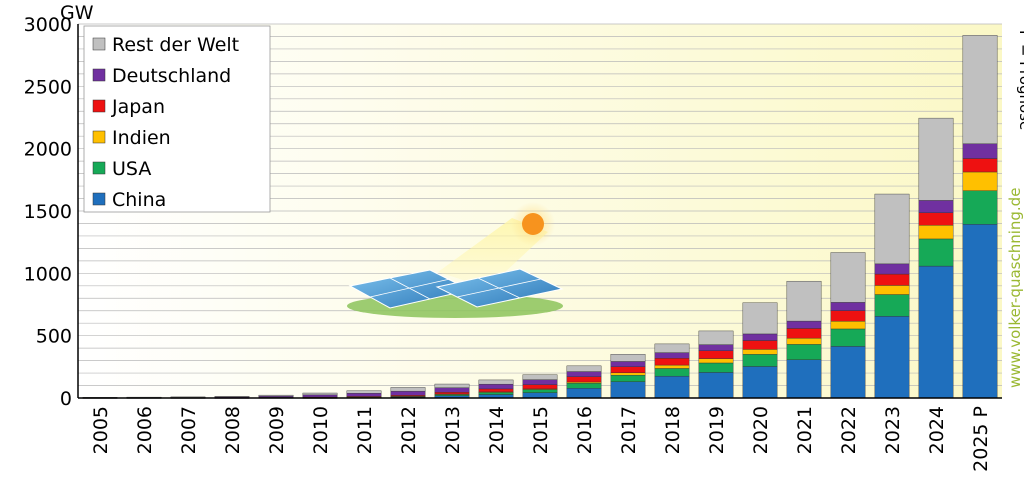 The height and width of the screenshot is (480, 1024). Describe the element at coordinates (628, 390) in the screenshot. I see `bar-china-2017` at that location.